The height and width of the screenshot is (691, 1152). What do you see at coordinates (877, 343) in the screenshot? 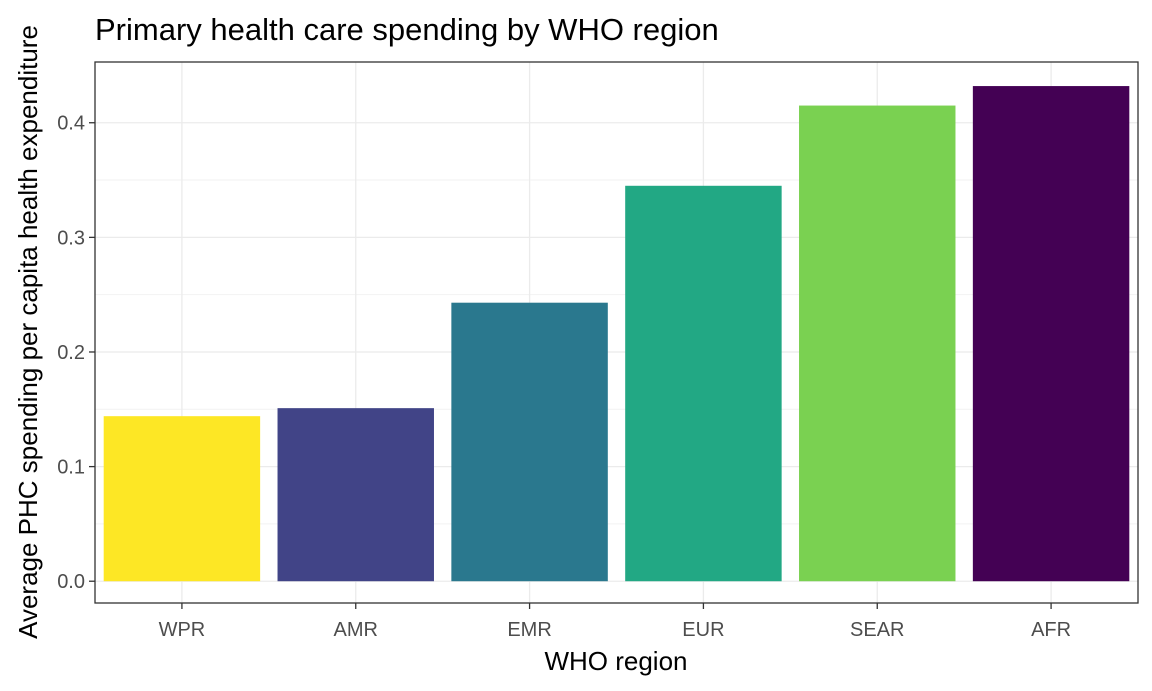
I see `bar-sear` at bounding box center [877, 343].